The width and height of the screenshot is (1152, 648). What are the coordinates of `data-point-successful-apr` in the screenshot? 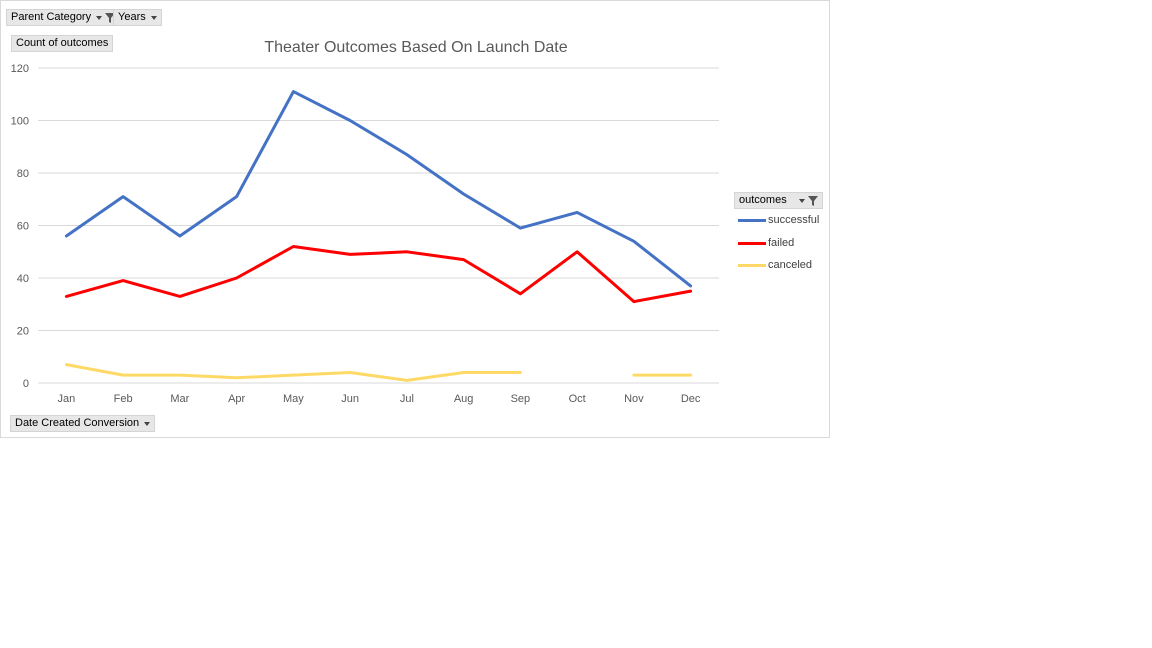 It's located at (237, 197).